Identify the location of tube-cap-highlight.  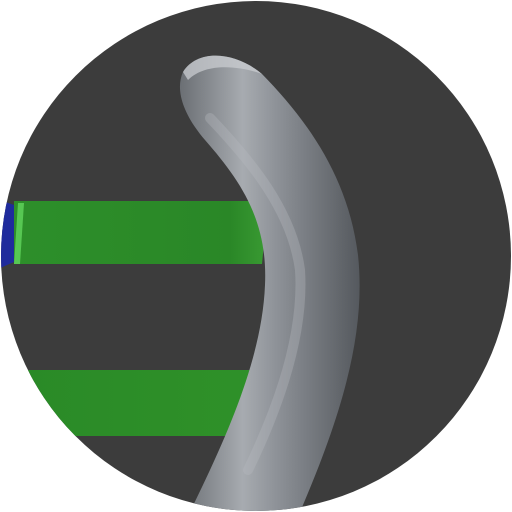
(222, 67).